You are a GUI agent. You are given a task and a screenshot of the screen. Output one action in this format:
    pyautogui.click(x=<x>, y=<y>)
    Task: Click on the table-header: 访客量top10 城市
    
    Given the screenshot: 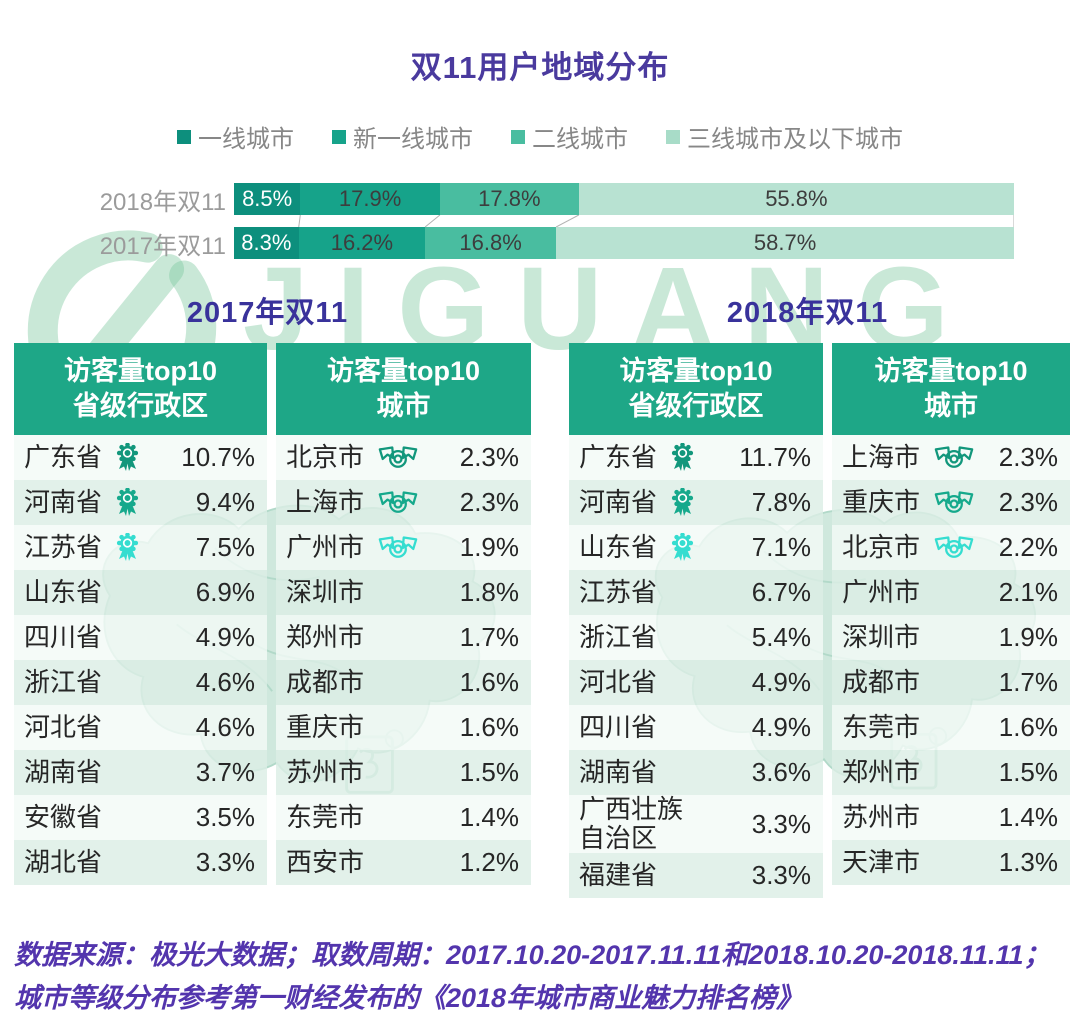 What is the action you would take?
    pyautogui.click(x=403, y=389)
    